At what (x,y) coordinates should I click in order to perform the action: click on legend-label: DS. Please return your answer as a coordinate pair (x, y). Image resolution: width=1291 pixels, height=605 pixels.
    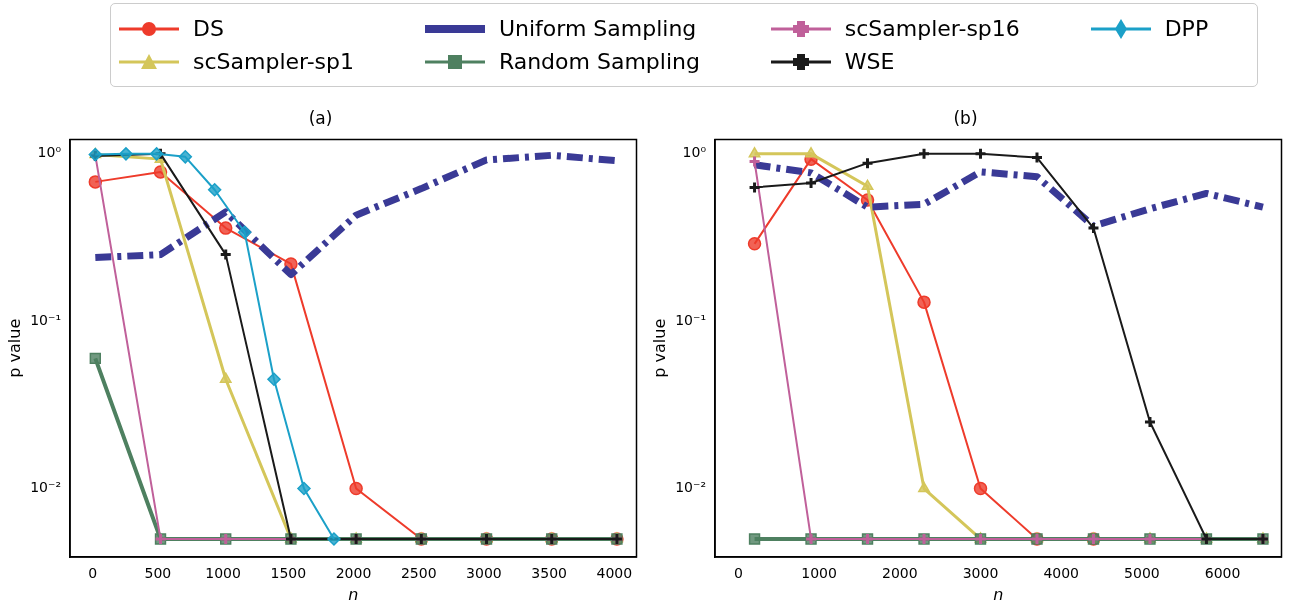
    Looking at the image, I should click on (208, 28).